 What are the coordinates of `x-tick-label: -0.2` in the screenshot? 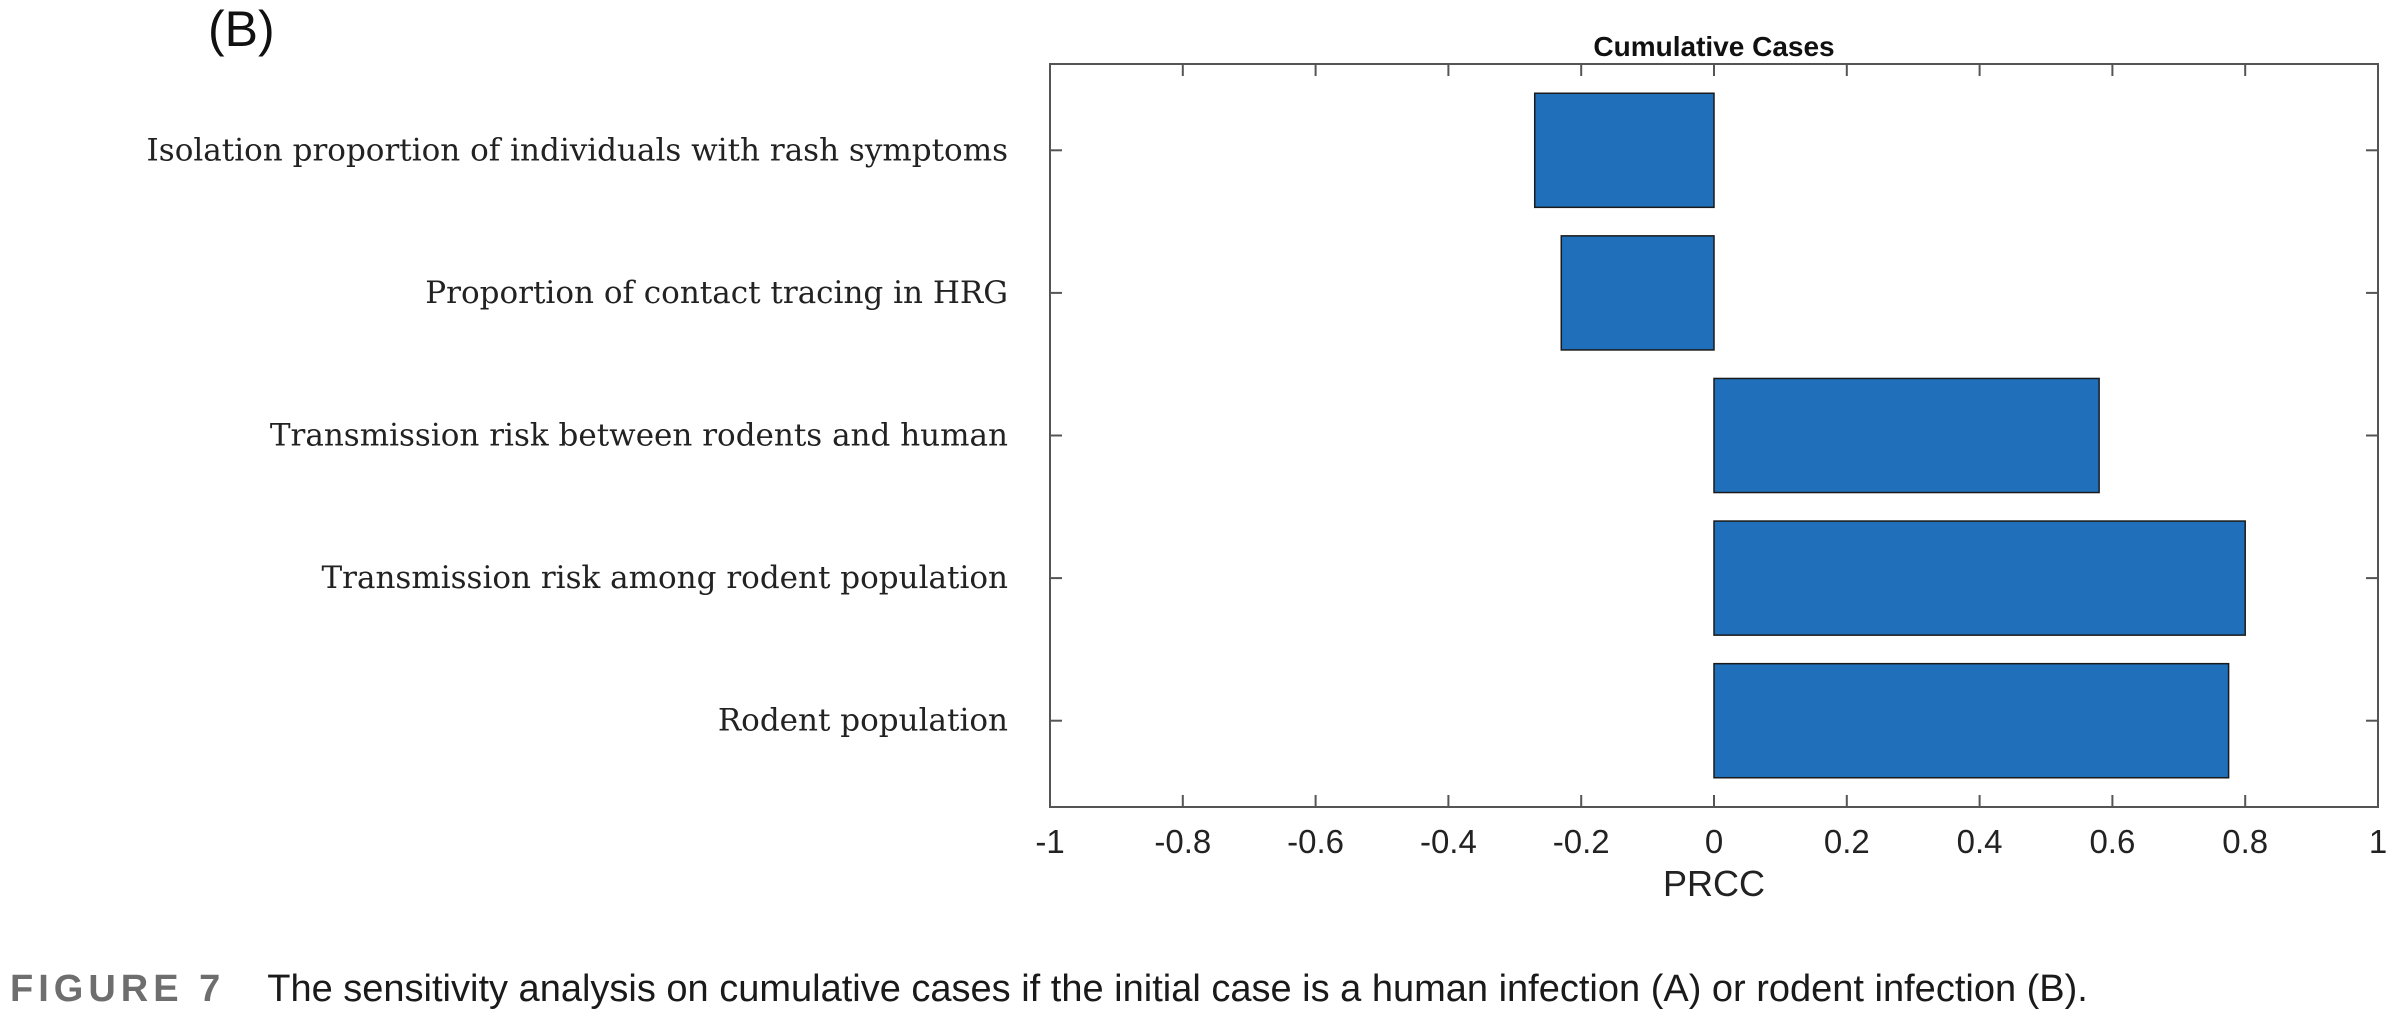 It's located at (1581, 841).